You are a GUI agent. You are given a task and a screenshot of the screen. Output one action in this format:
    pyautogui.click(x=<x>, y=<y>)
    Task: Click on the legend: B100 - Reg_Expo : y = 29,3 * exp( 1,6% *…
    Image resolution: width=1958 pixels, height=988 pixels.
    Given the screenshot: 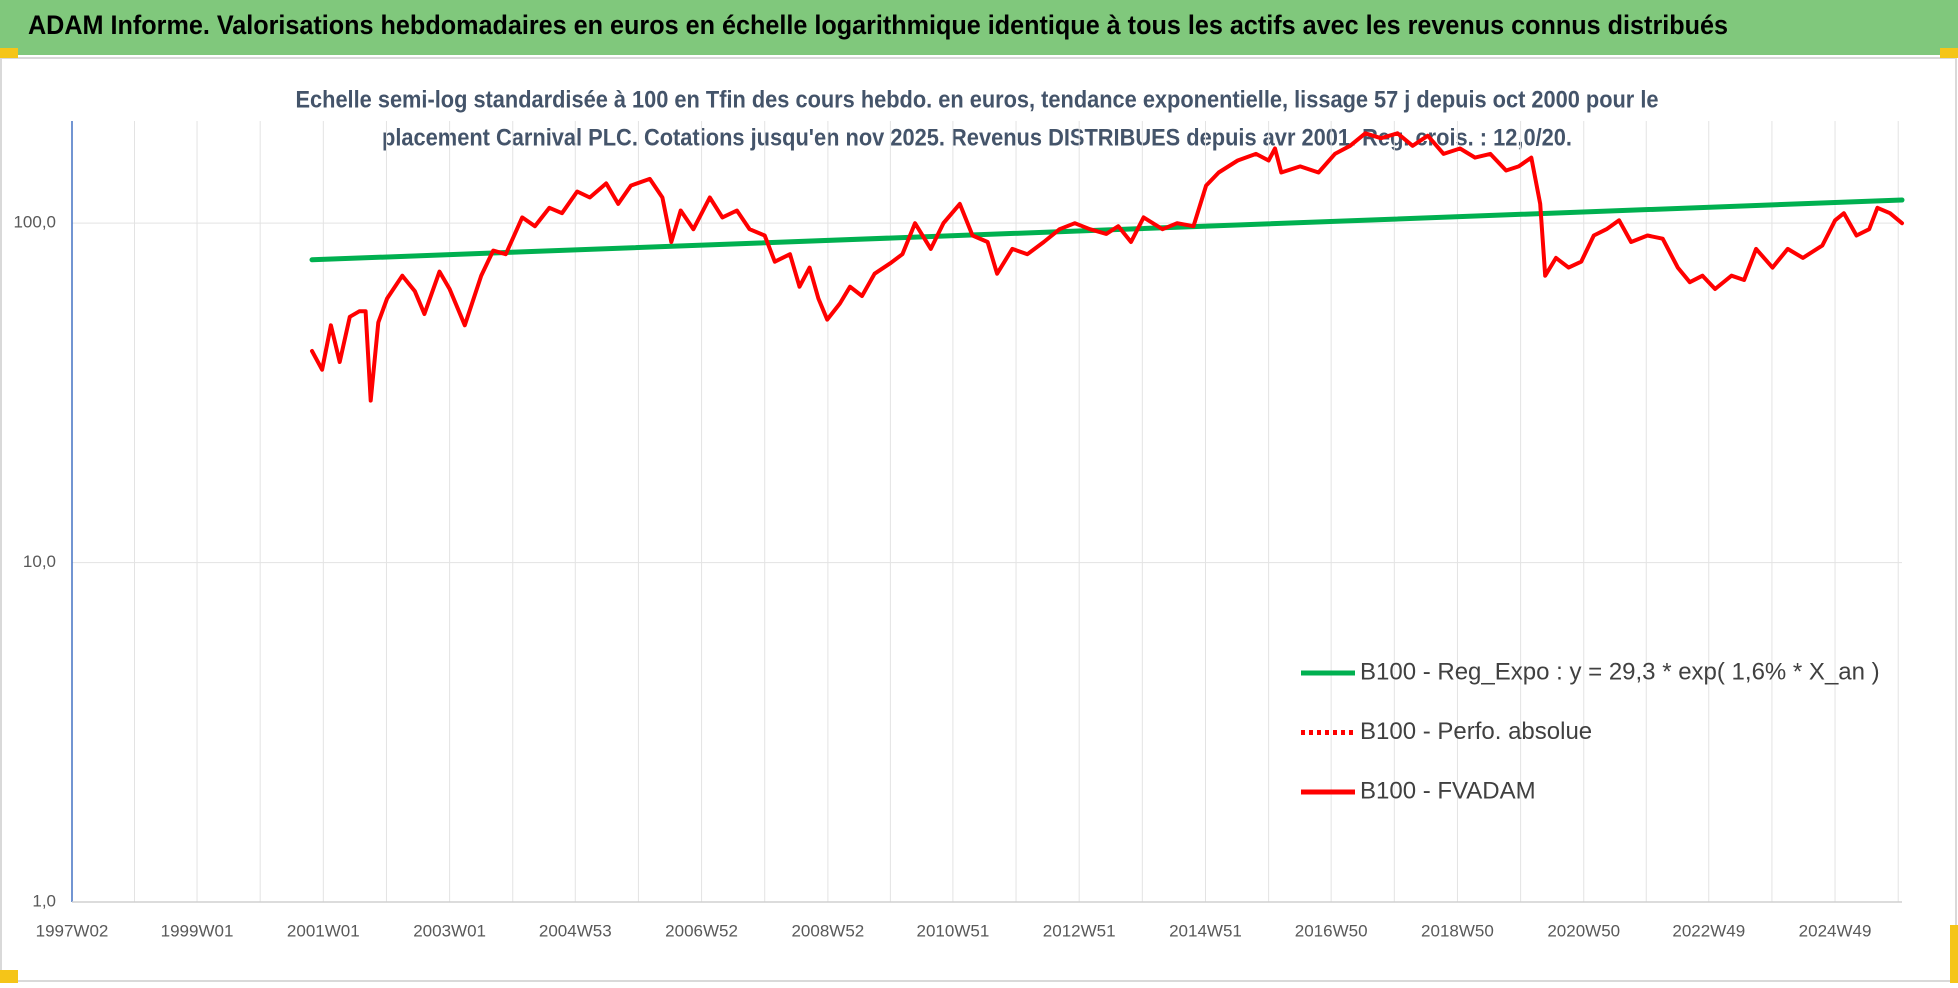 What is the action you would take?
    pyautogui.click(x=1590, y=731)
    